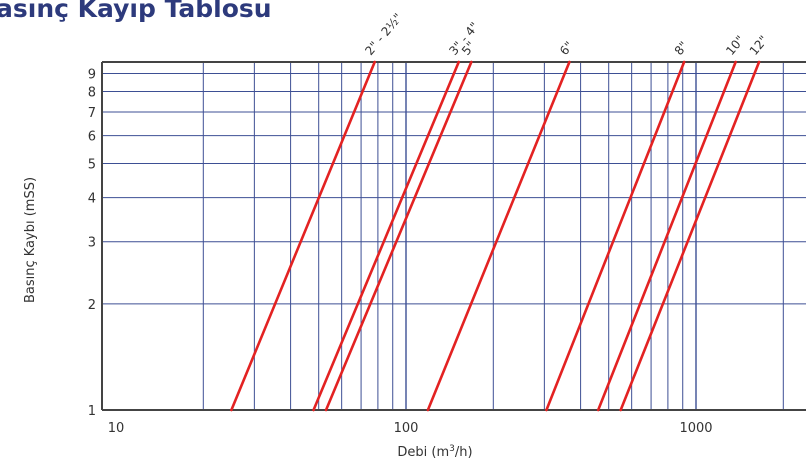 The image size is (806, 468). I want to click on x-axis-label: Debi (m3/h), so click(434, 452).